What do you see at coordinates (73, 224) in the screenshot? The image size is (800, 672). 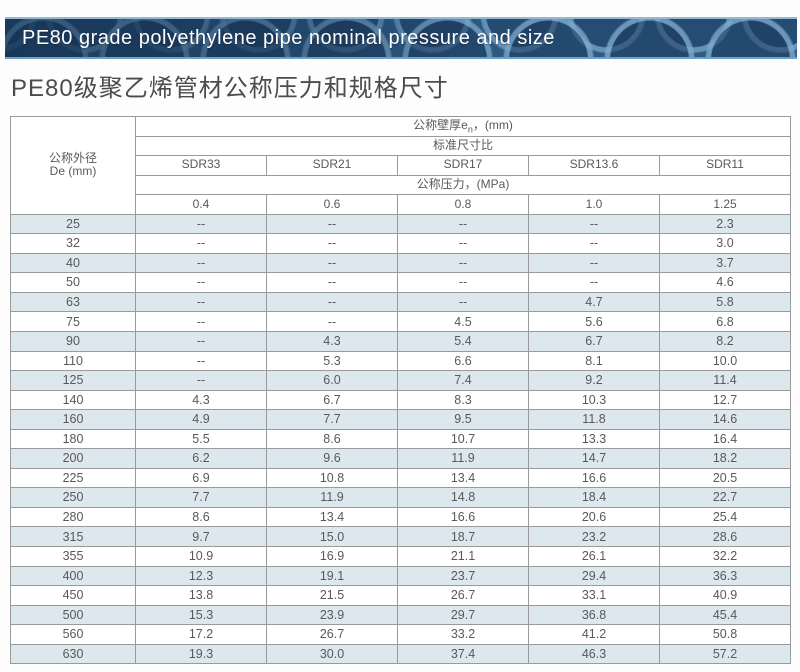 I see `diameter-cell: 25` at bounding box center [73, 224].